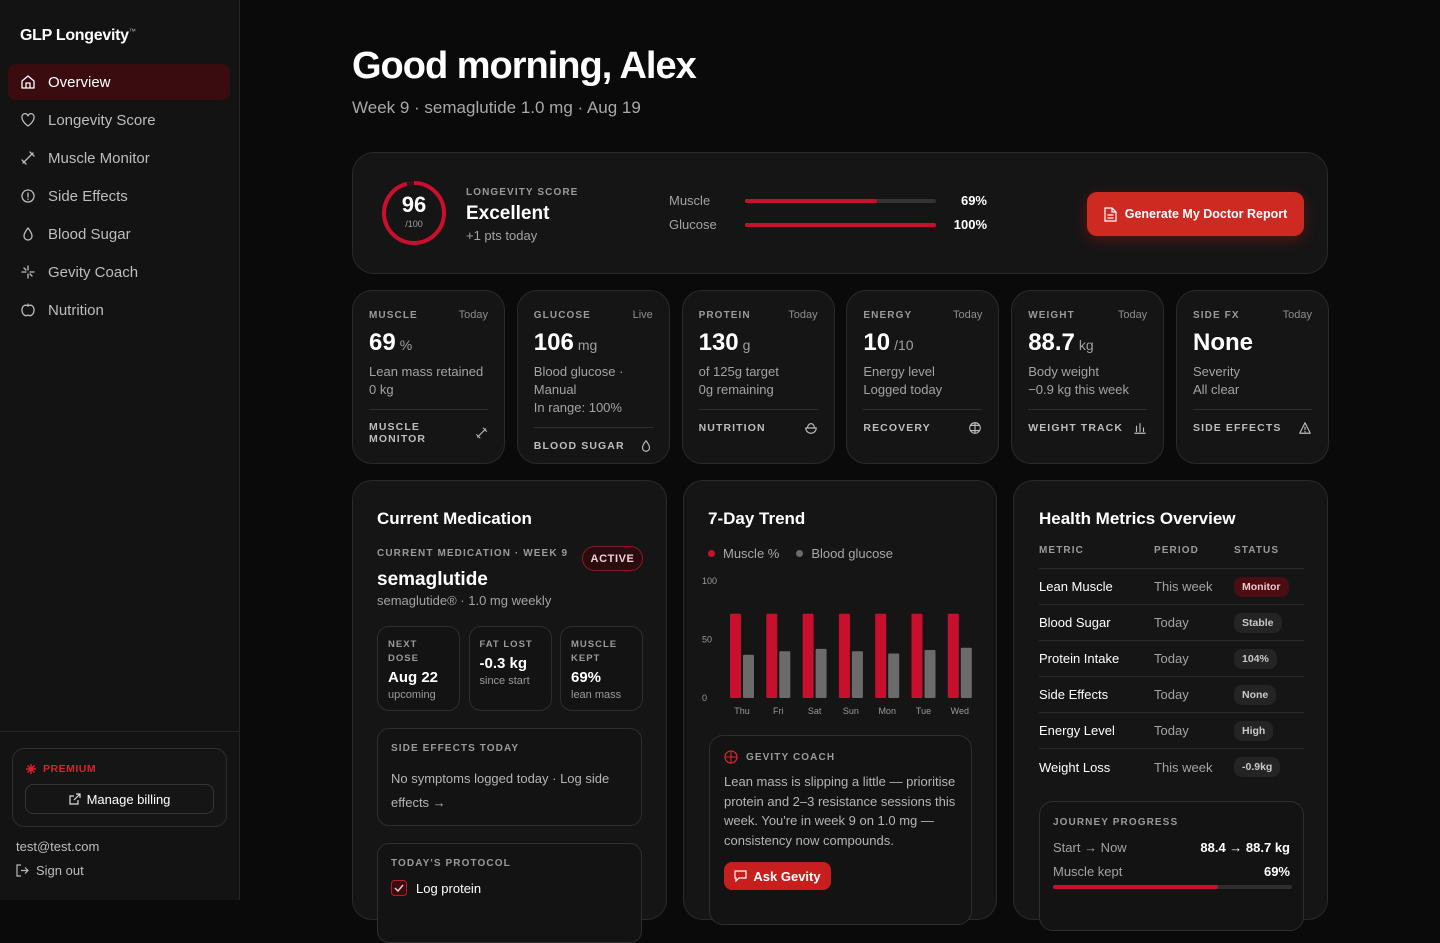 This screenshot has height=943, width=1440. I want to click on tile-value: None, so click(1252, 343).